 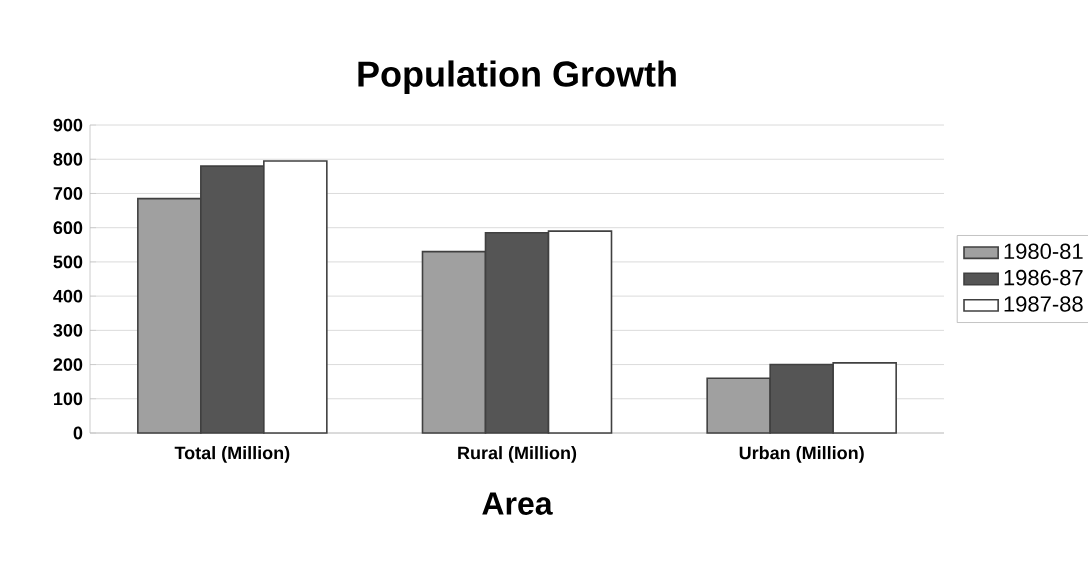 What do you see at coordinates (1043, 304) in the screenshot?
I see `legend-label: 1987-88` at bounding box center [1043, 304].